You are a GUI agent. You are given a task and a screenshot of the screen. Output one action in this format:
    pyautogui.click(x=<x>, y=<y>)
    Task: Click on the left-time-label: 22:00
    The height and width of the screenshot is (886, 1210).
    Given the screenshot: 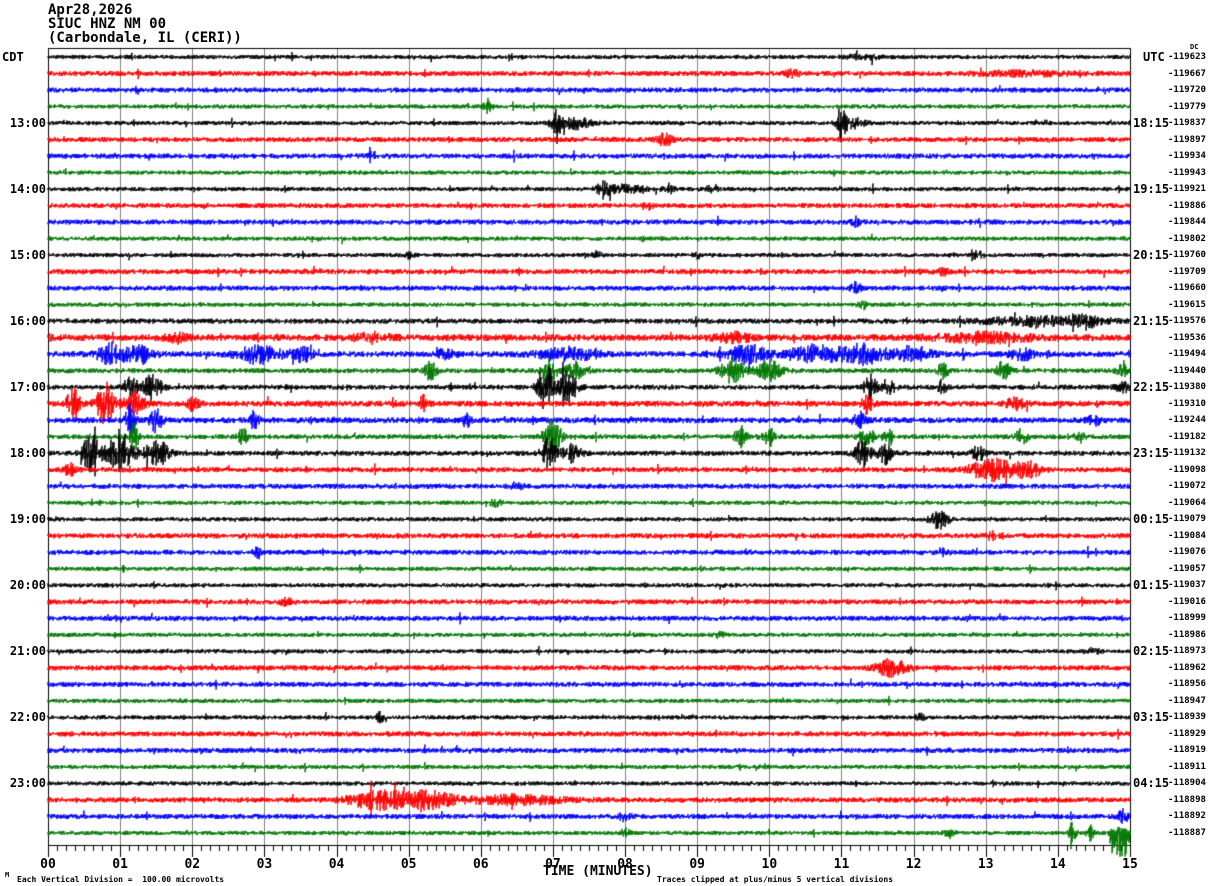 What is the action you would take?
    pyautogui.click(x=27, y=717)
    